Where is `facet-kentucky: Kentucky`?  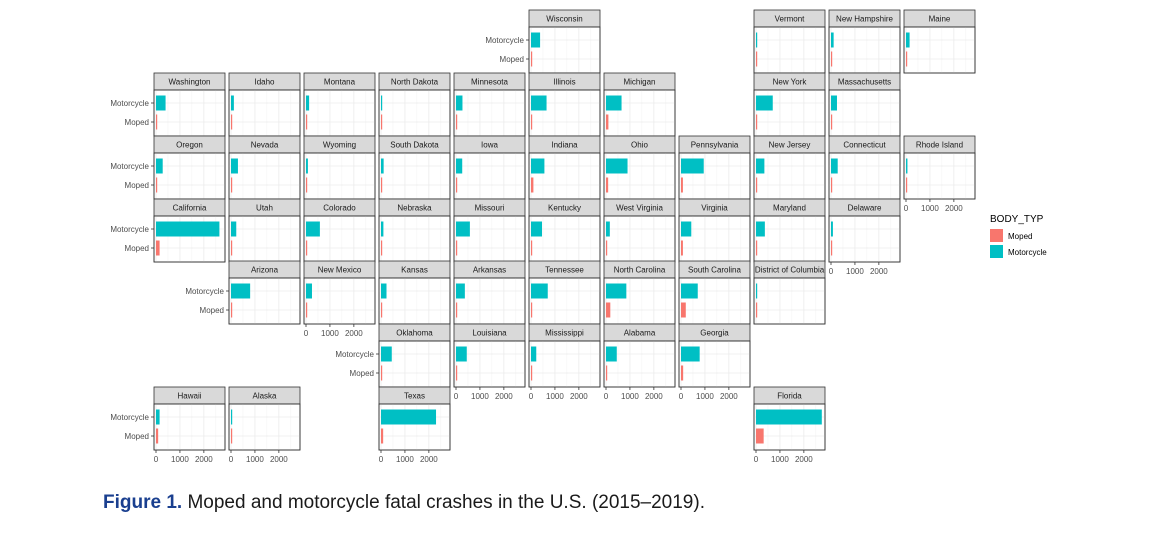
facet-kentucky: Kentucky is located at coordinates (564, 230).